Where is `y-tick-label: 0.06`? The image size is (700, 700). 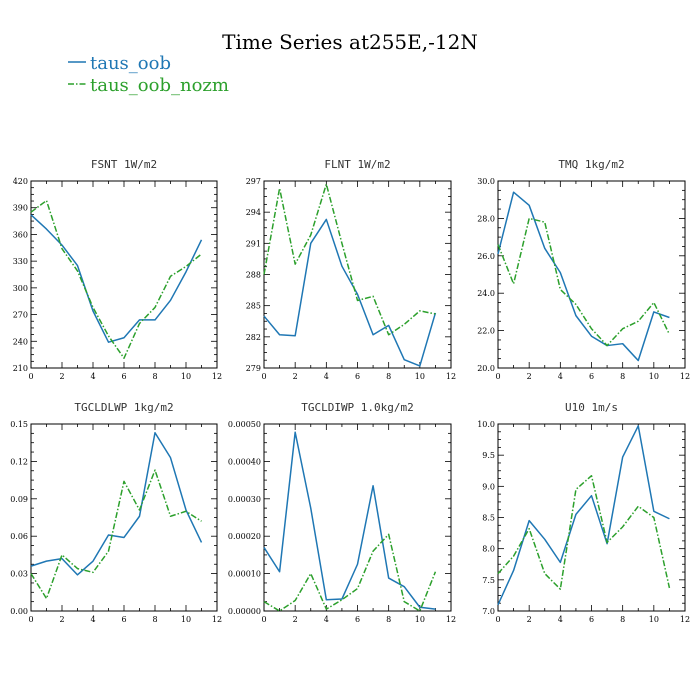 y-tick-label: 0.06 is located at coordinates (19, 536).